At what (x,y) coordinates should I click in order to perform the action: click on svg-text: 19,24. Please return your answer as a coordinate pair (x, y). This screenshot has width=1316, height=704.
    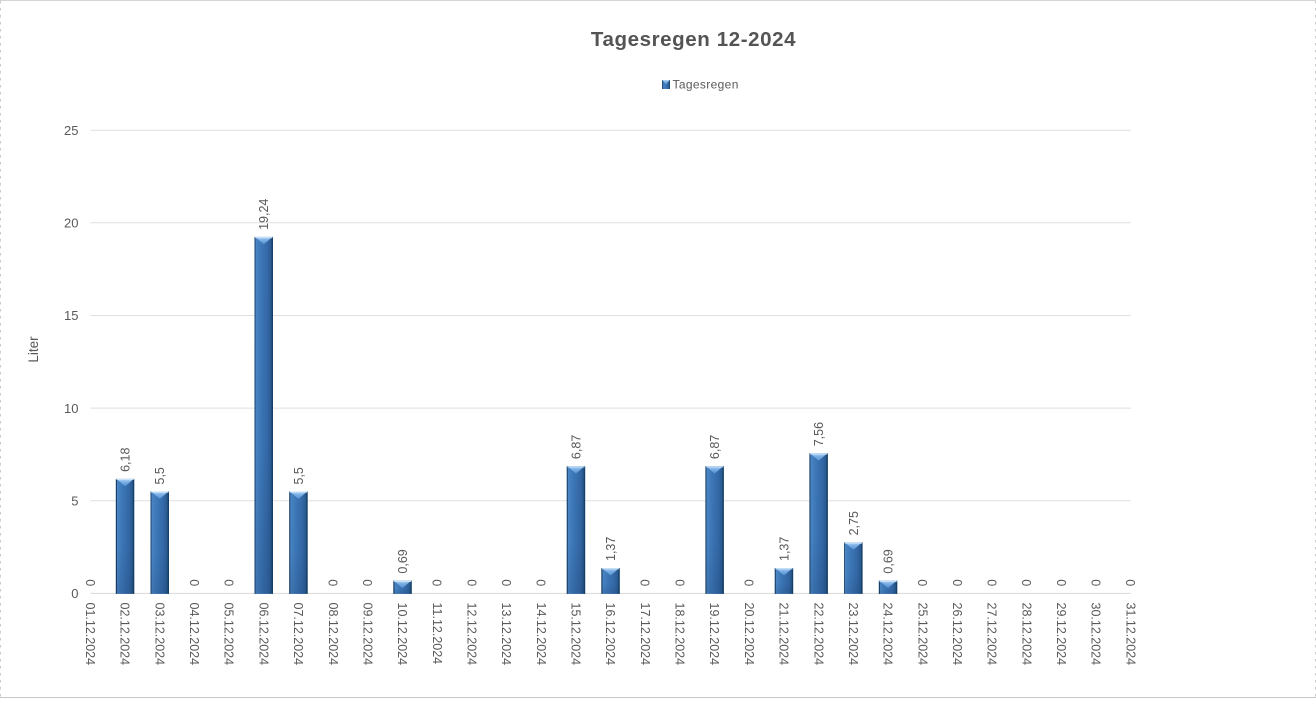
    Looking at the image, I should click on (264, 214).